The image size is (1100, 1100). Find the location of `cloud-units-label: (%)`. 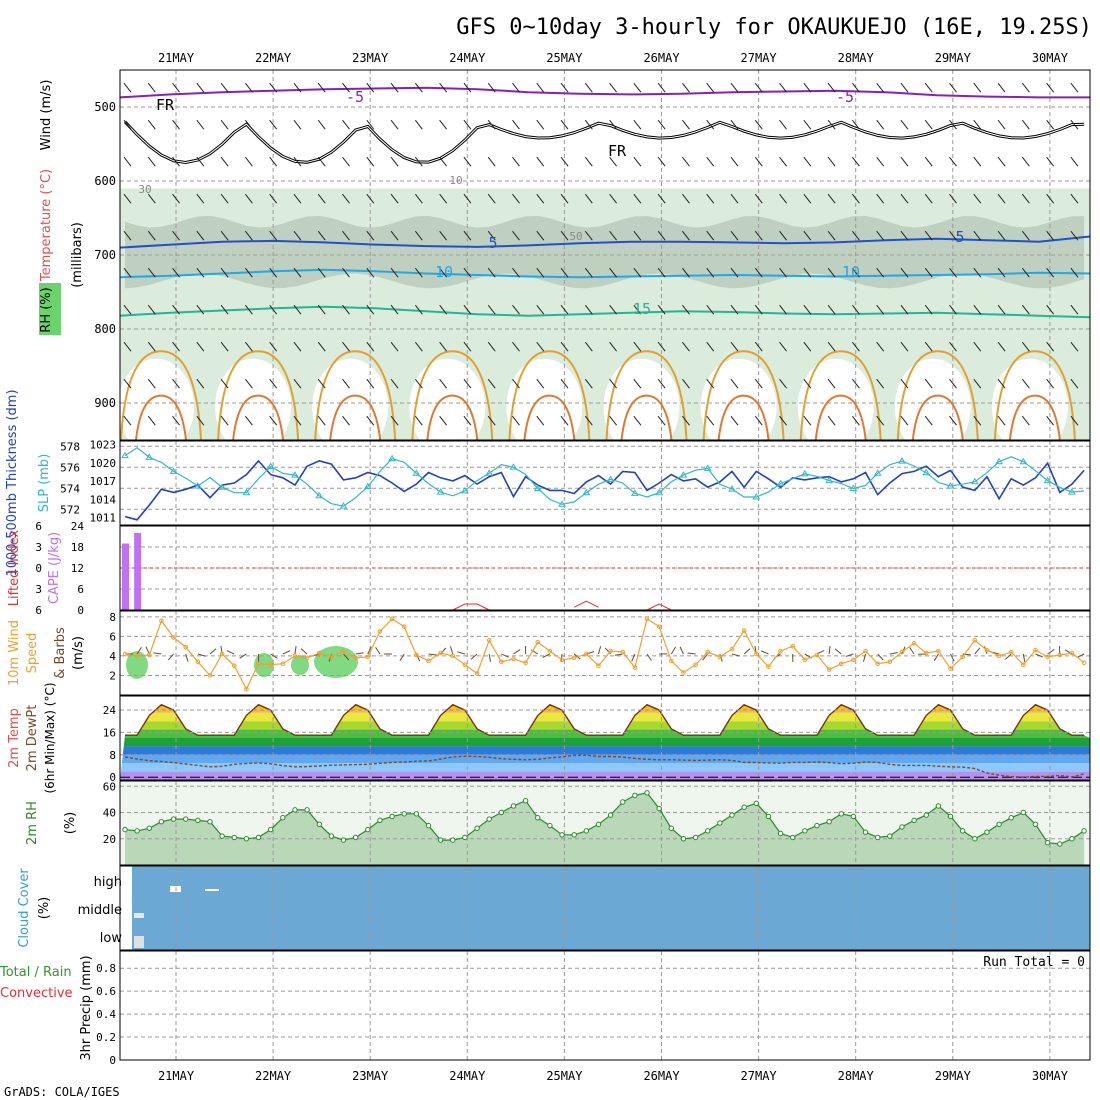

cloud-units-label: (%) is located at coordinates (44, 908).